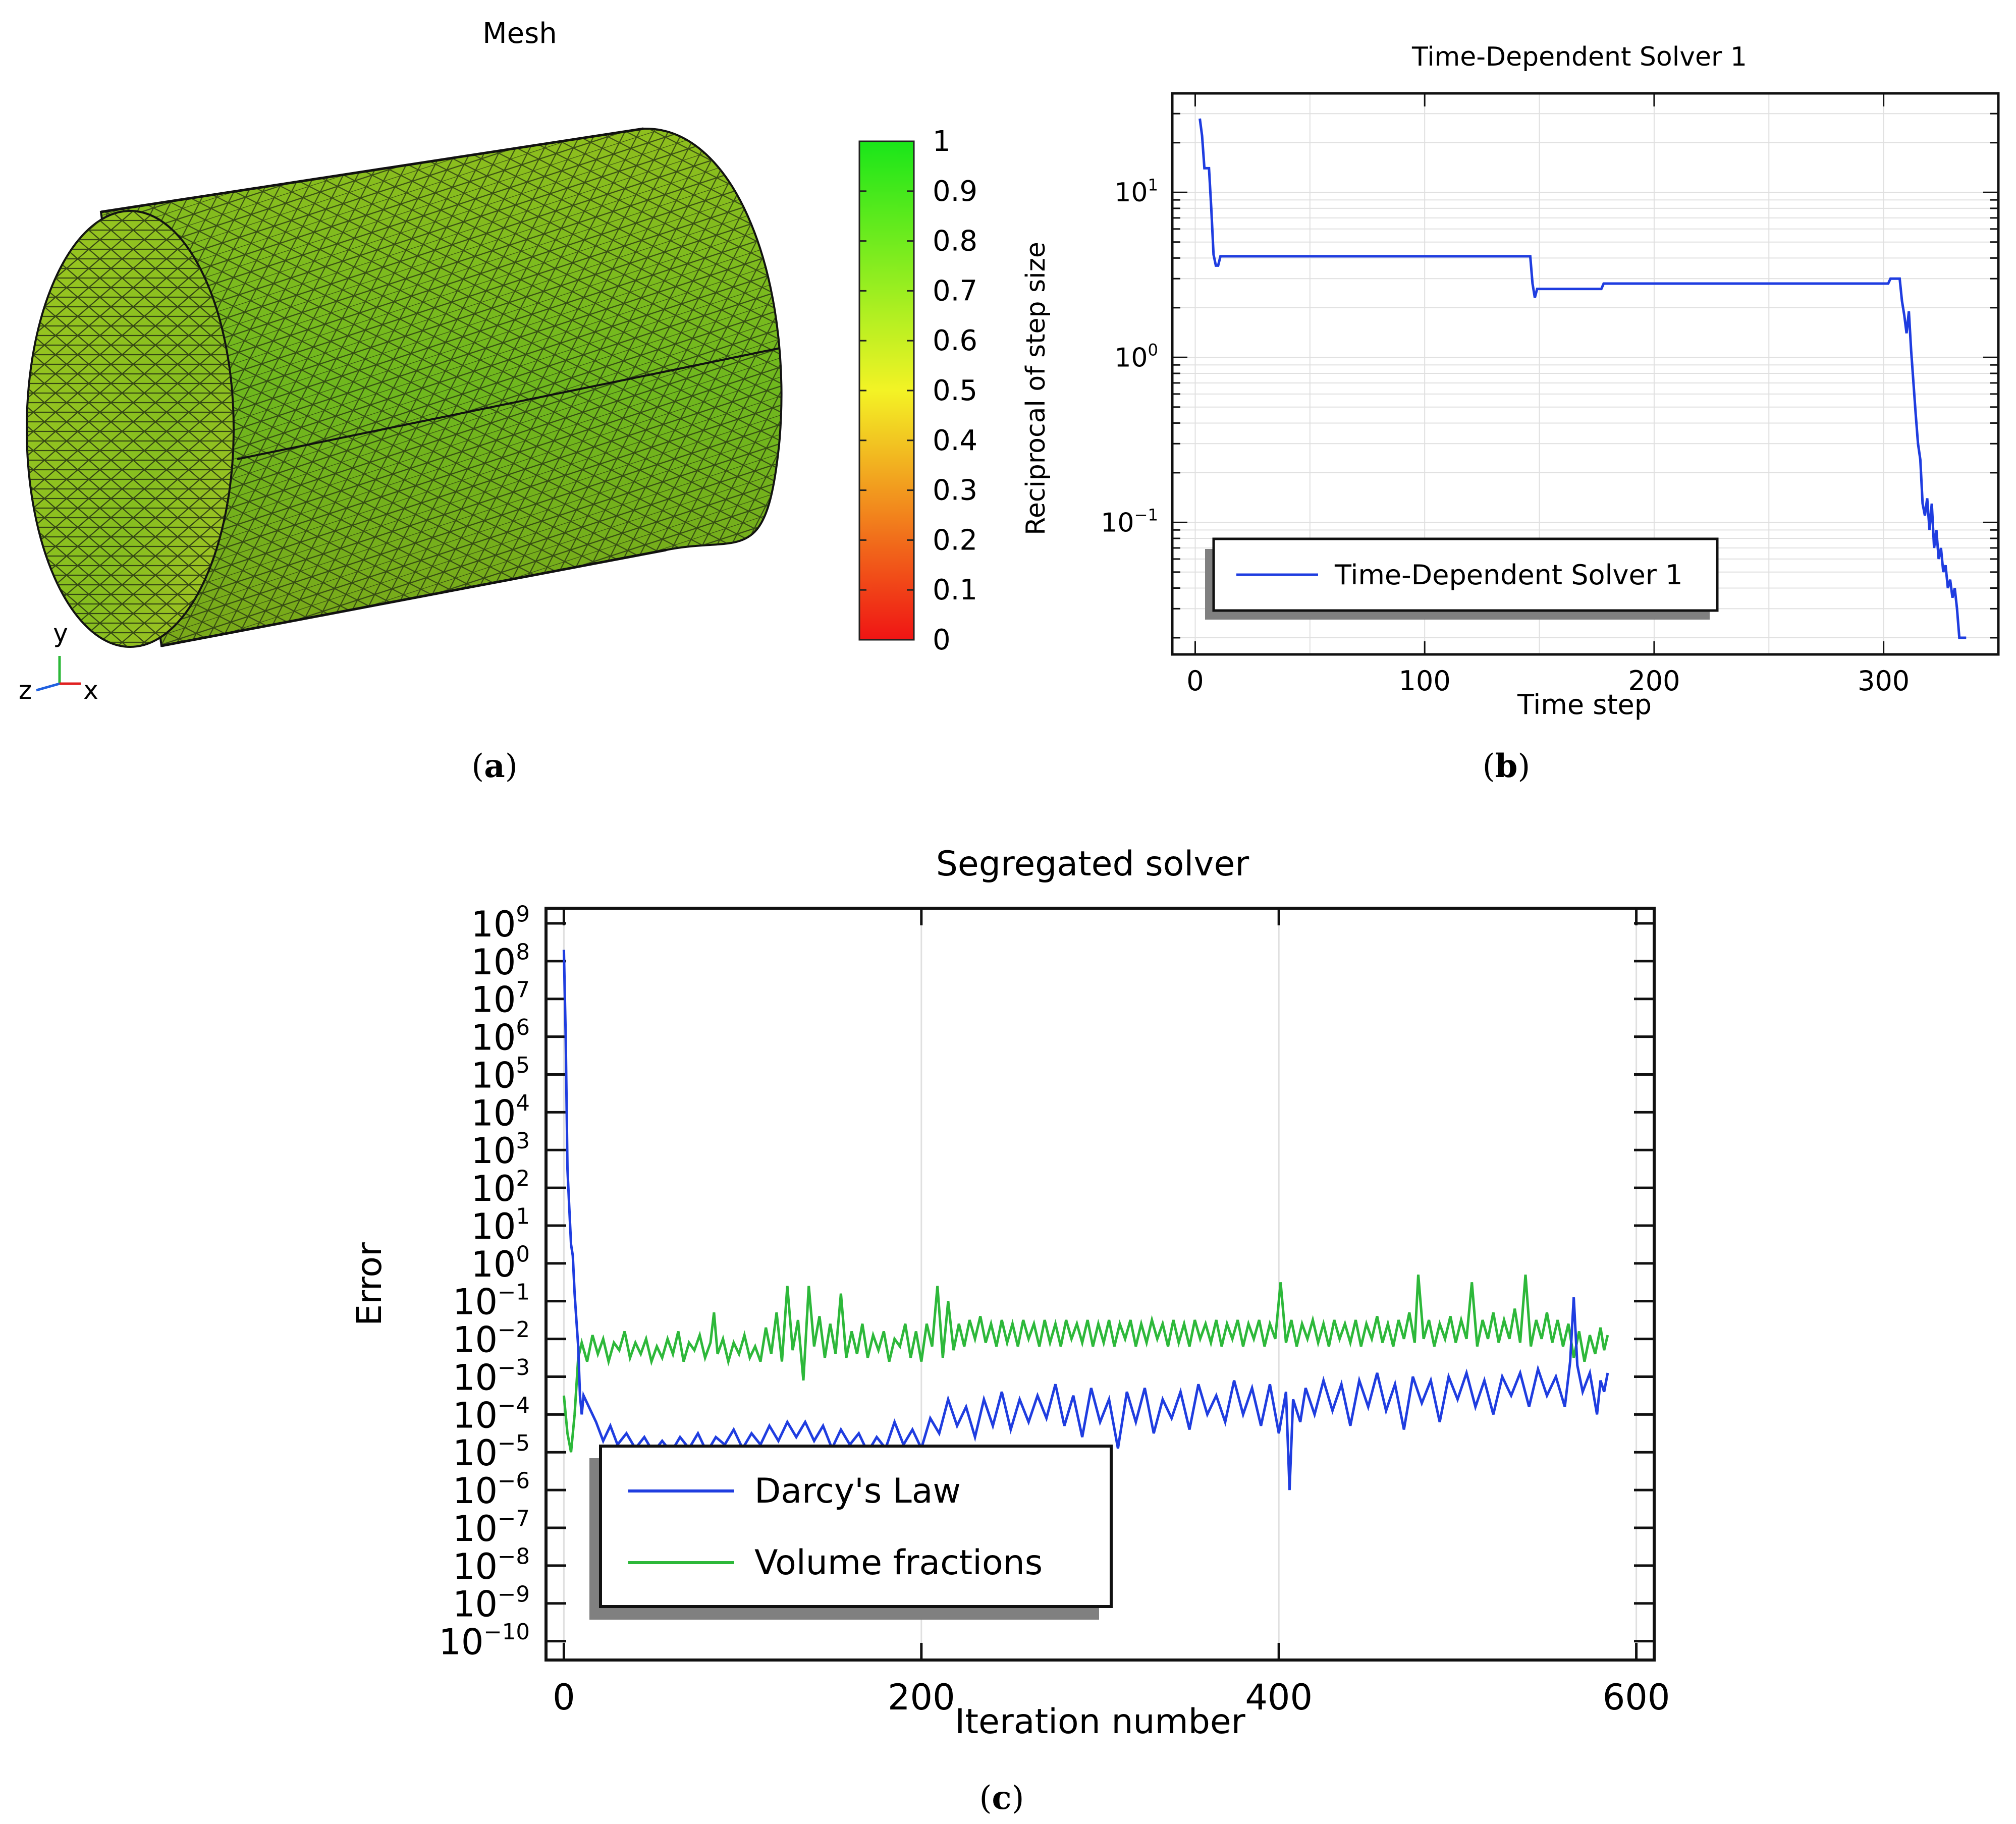  I want to click on panel-c-ytick-label: 10⁰, so click(501, 1263).